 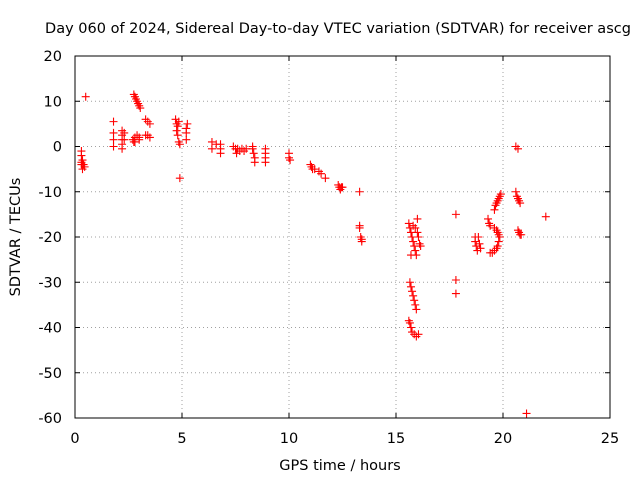 I want to click on y-axis-label: SDTVAR / TECUs, so click(x=16, y=237).